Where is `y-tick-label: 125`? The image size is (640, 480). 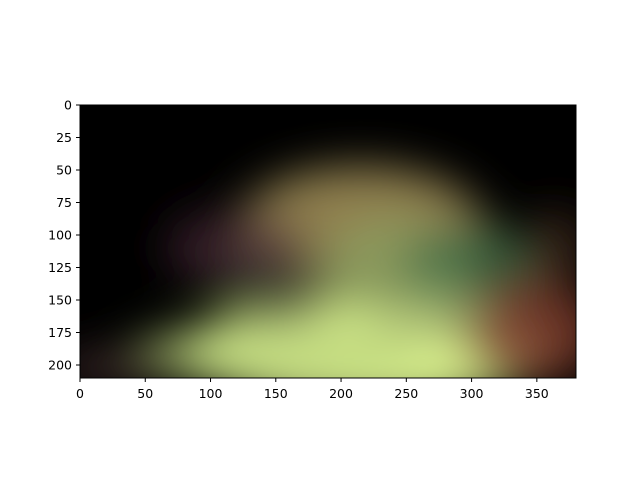
y-tick-label: 125 is located at coordinates (60, 267).